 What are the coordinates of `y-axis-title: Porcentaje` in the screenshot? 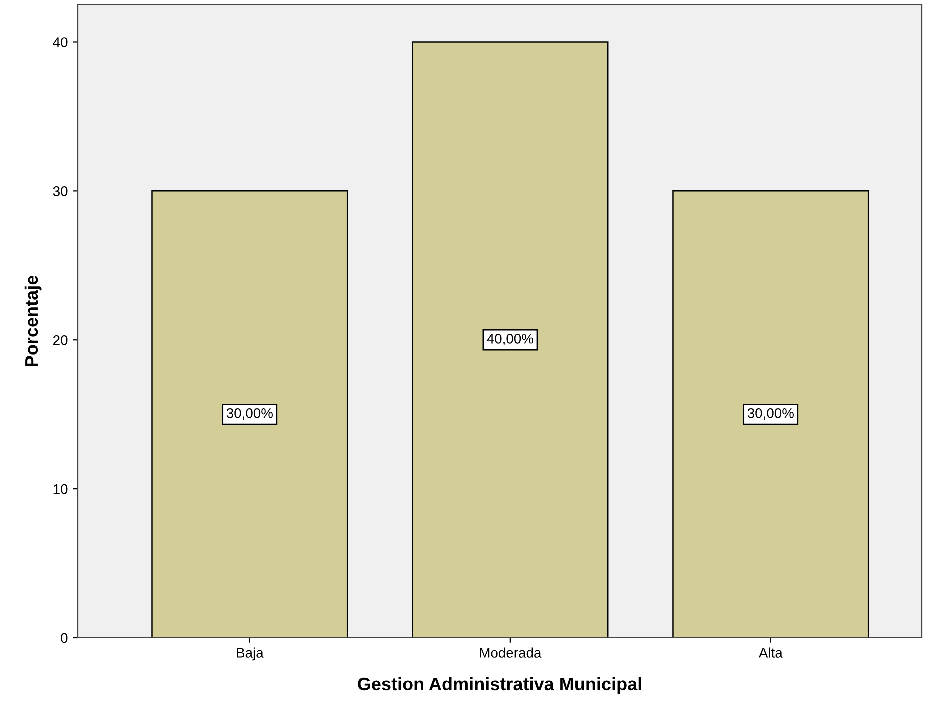 It's located at (33, 321).